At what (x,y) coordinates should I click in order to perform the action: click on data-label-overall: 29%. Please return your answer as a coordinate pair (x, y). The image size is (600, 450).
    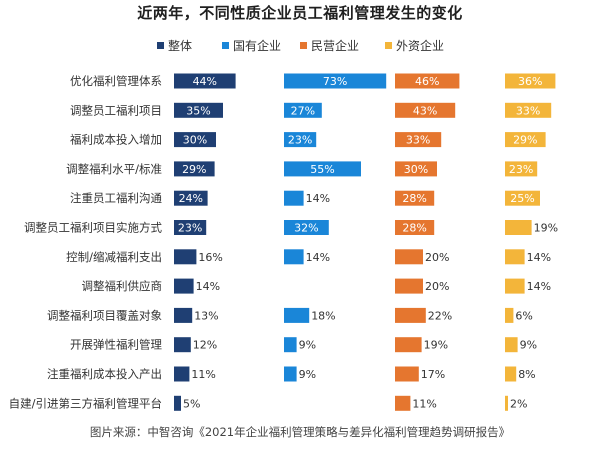
    Looking at the image, I should click on (194, 169).